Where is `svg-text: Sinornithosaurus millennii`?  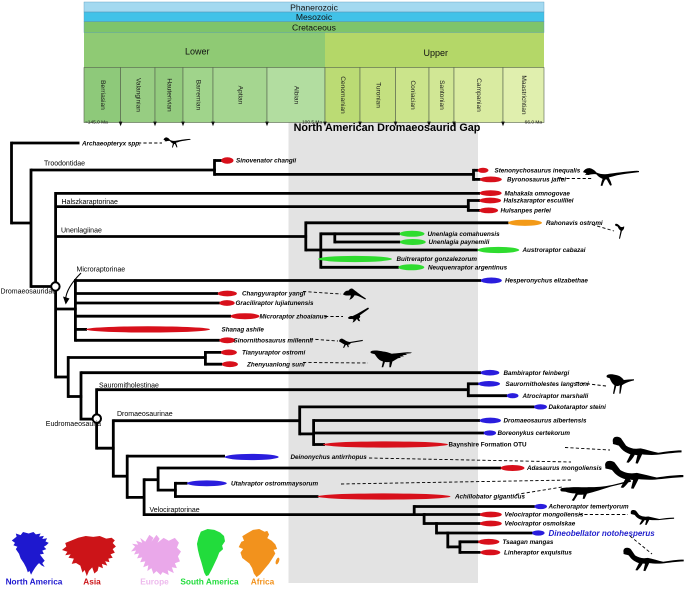 svg-text: Sinornithosaurus millennii is located at coordinates (274, 341).